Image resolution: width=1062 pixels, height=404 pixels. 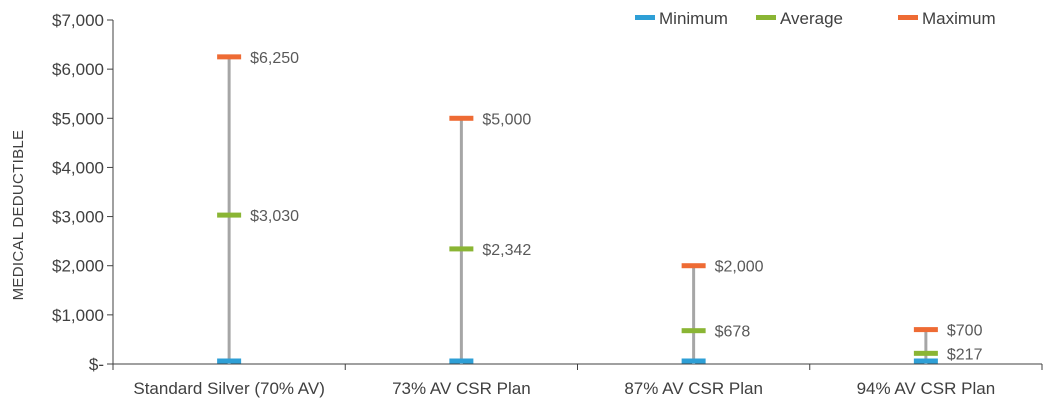 I want to click on y-tick-label: $2,000, so click(x=78, y=266).